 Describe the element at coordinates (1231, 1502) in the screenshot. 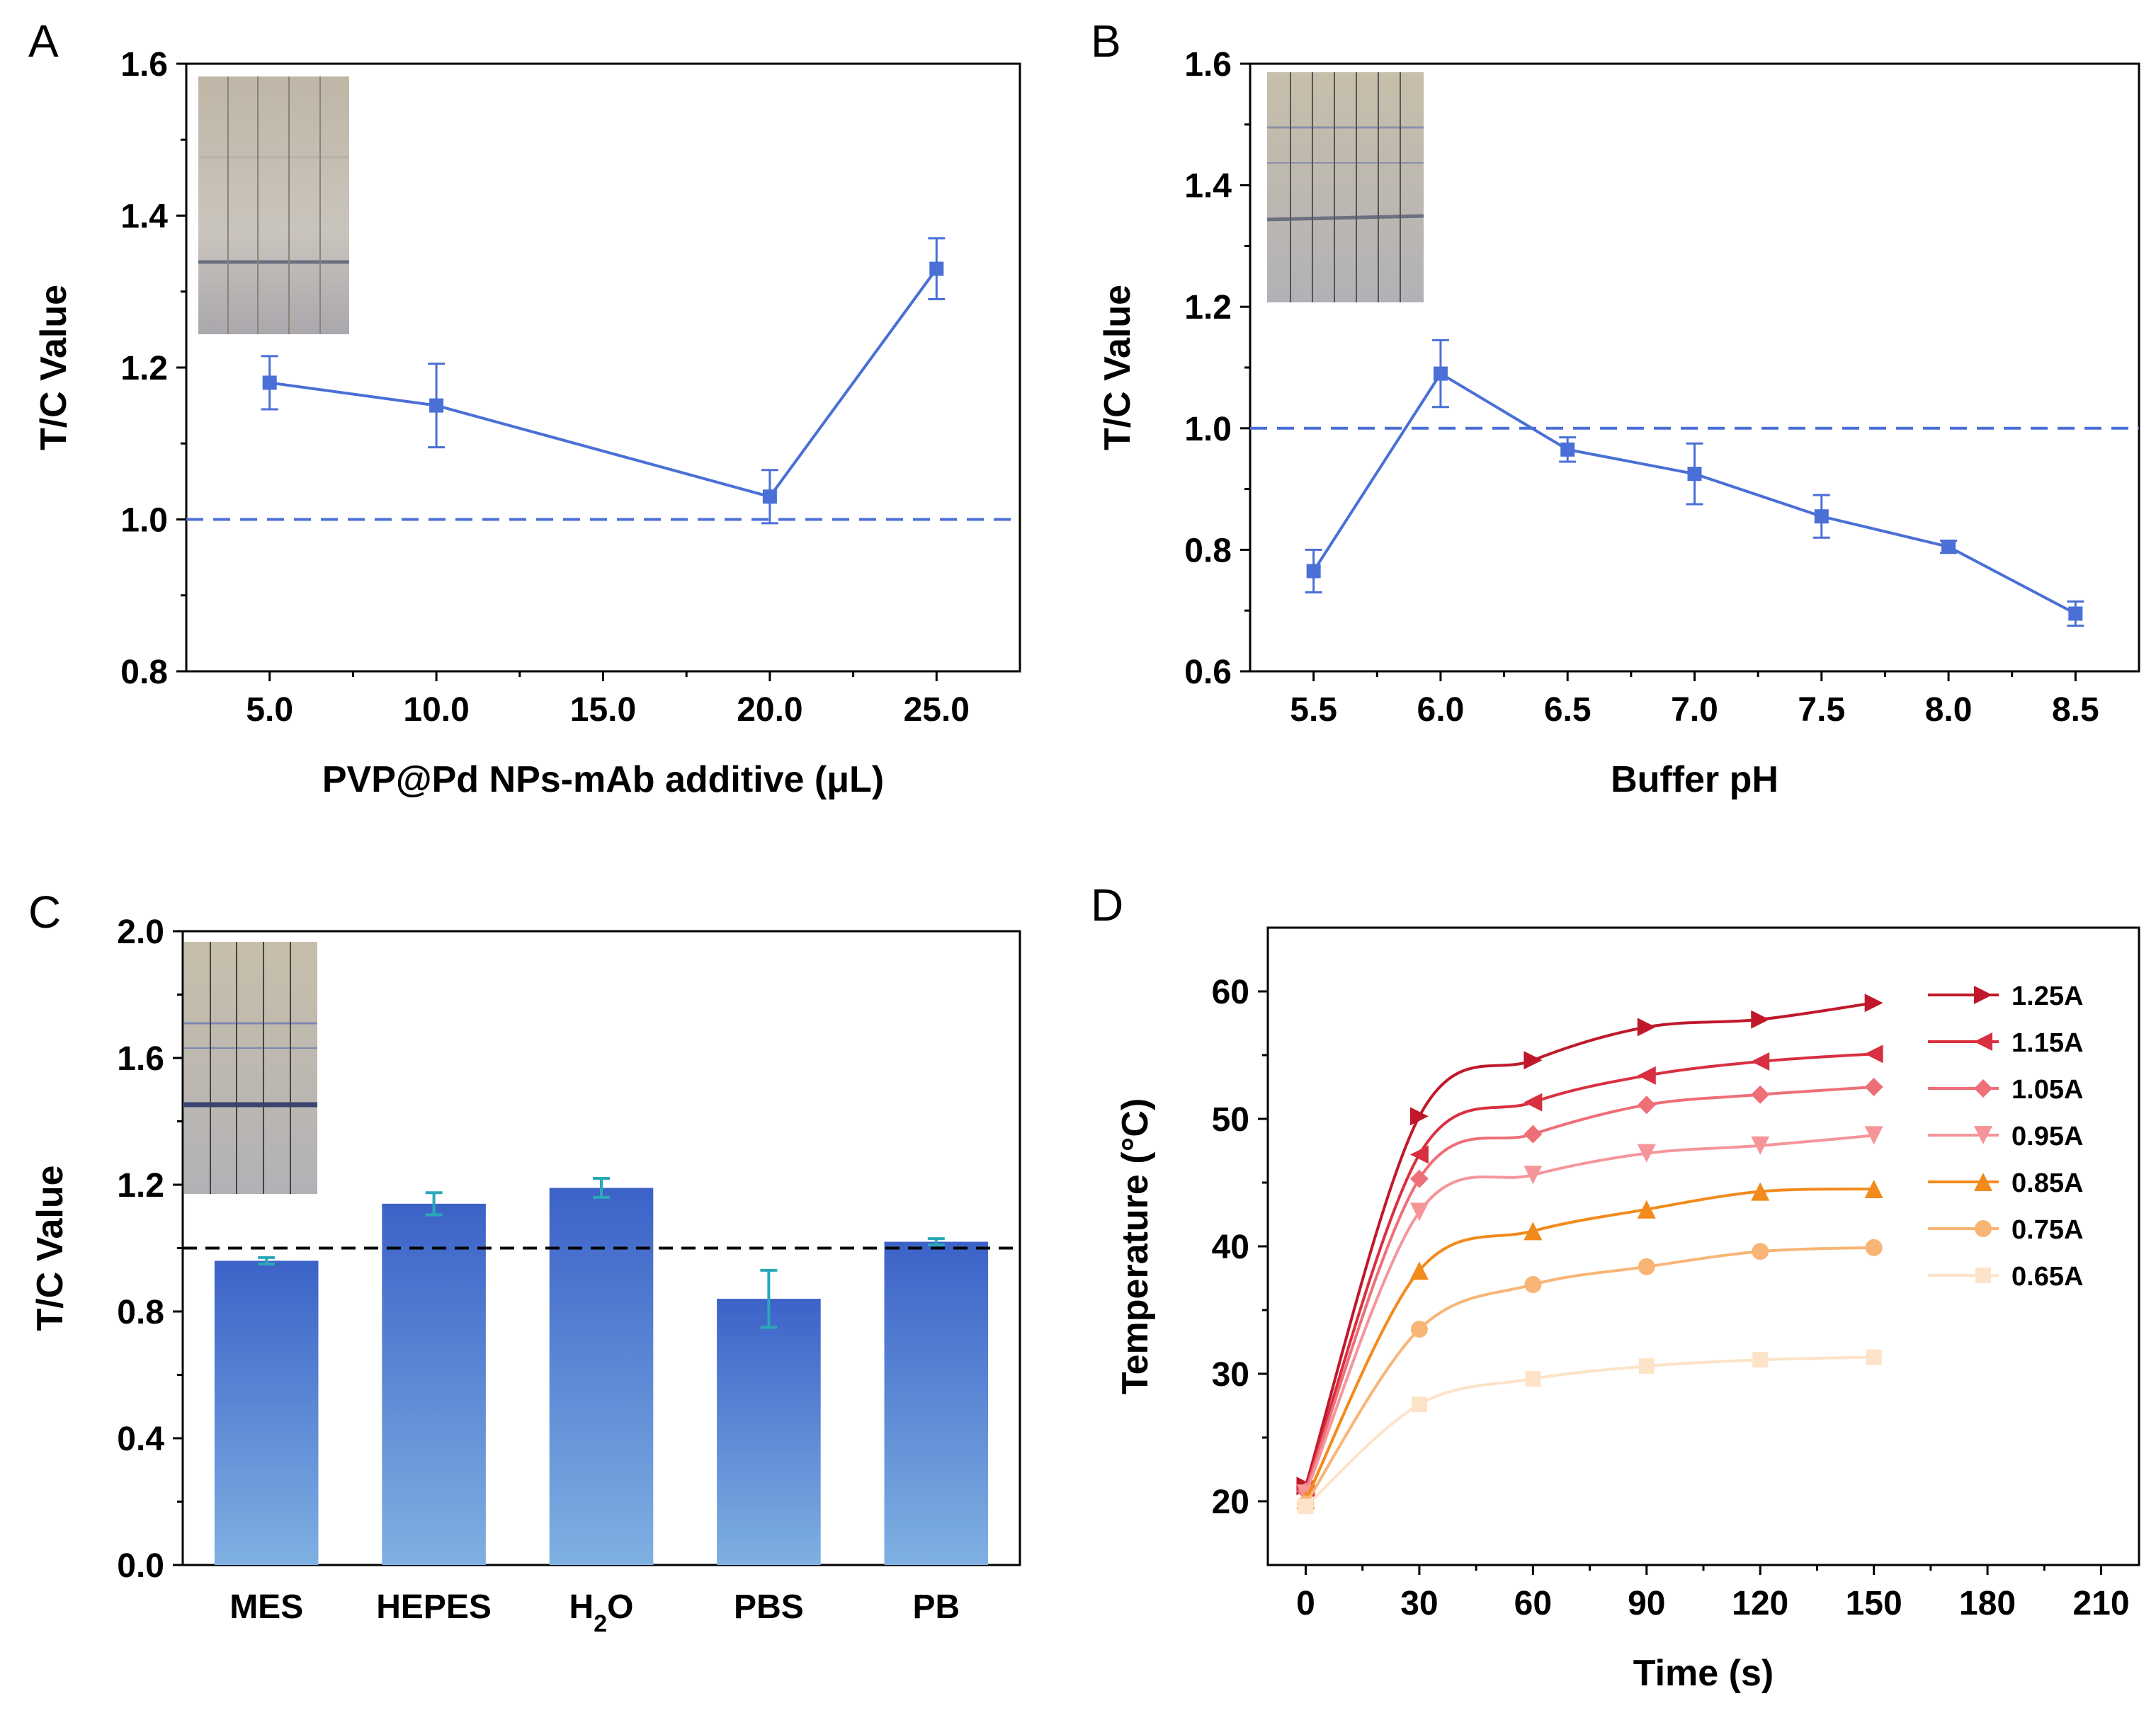

I see `y-tick-label: 20` at that location.